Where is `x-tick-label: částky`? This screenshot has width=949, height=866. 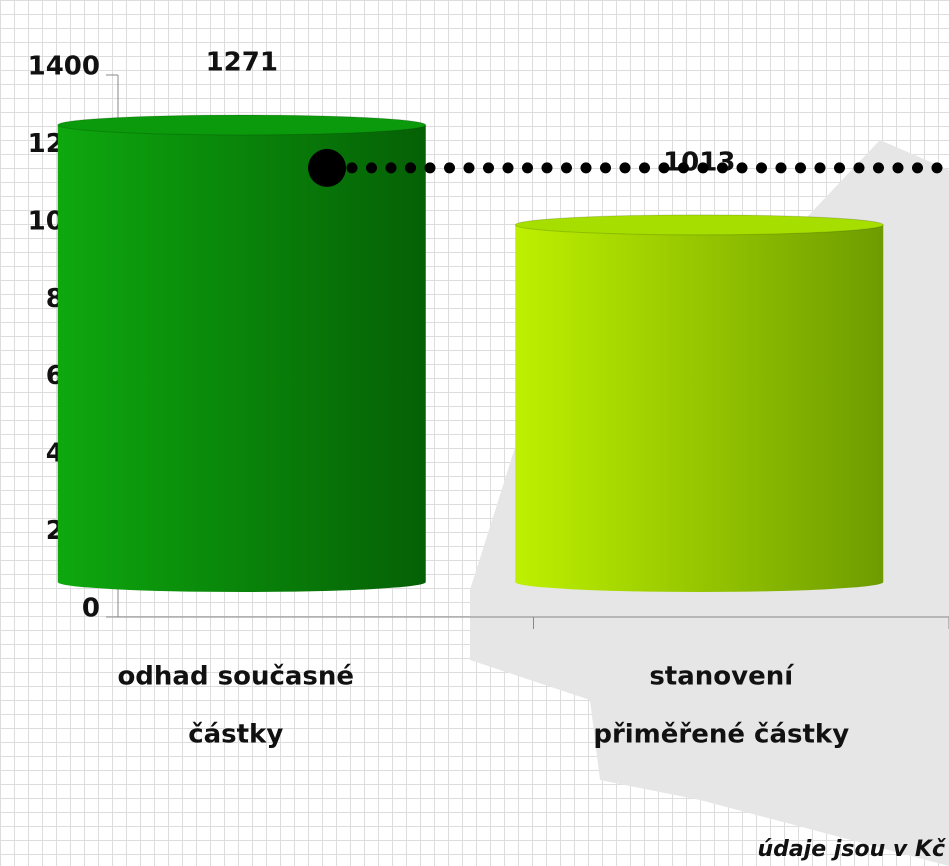
x-tick-label: částky is located at coordinates (235, 735).